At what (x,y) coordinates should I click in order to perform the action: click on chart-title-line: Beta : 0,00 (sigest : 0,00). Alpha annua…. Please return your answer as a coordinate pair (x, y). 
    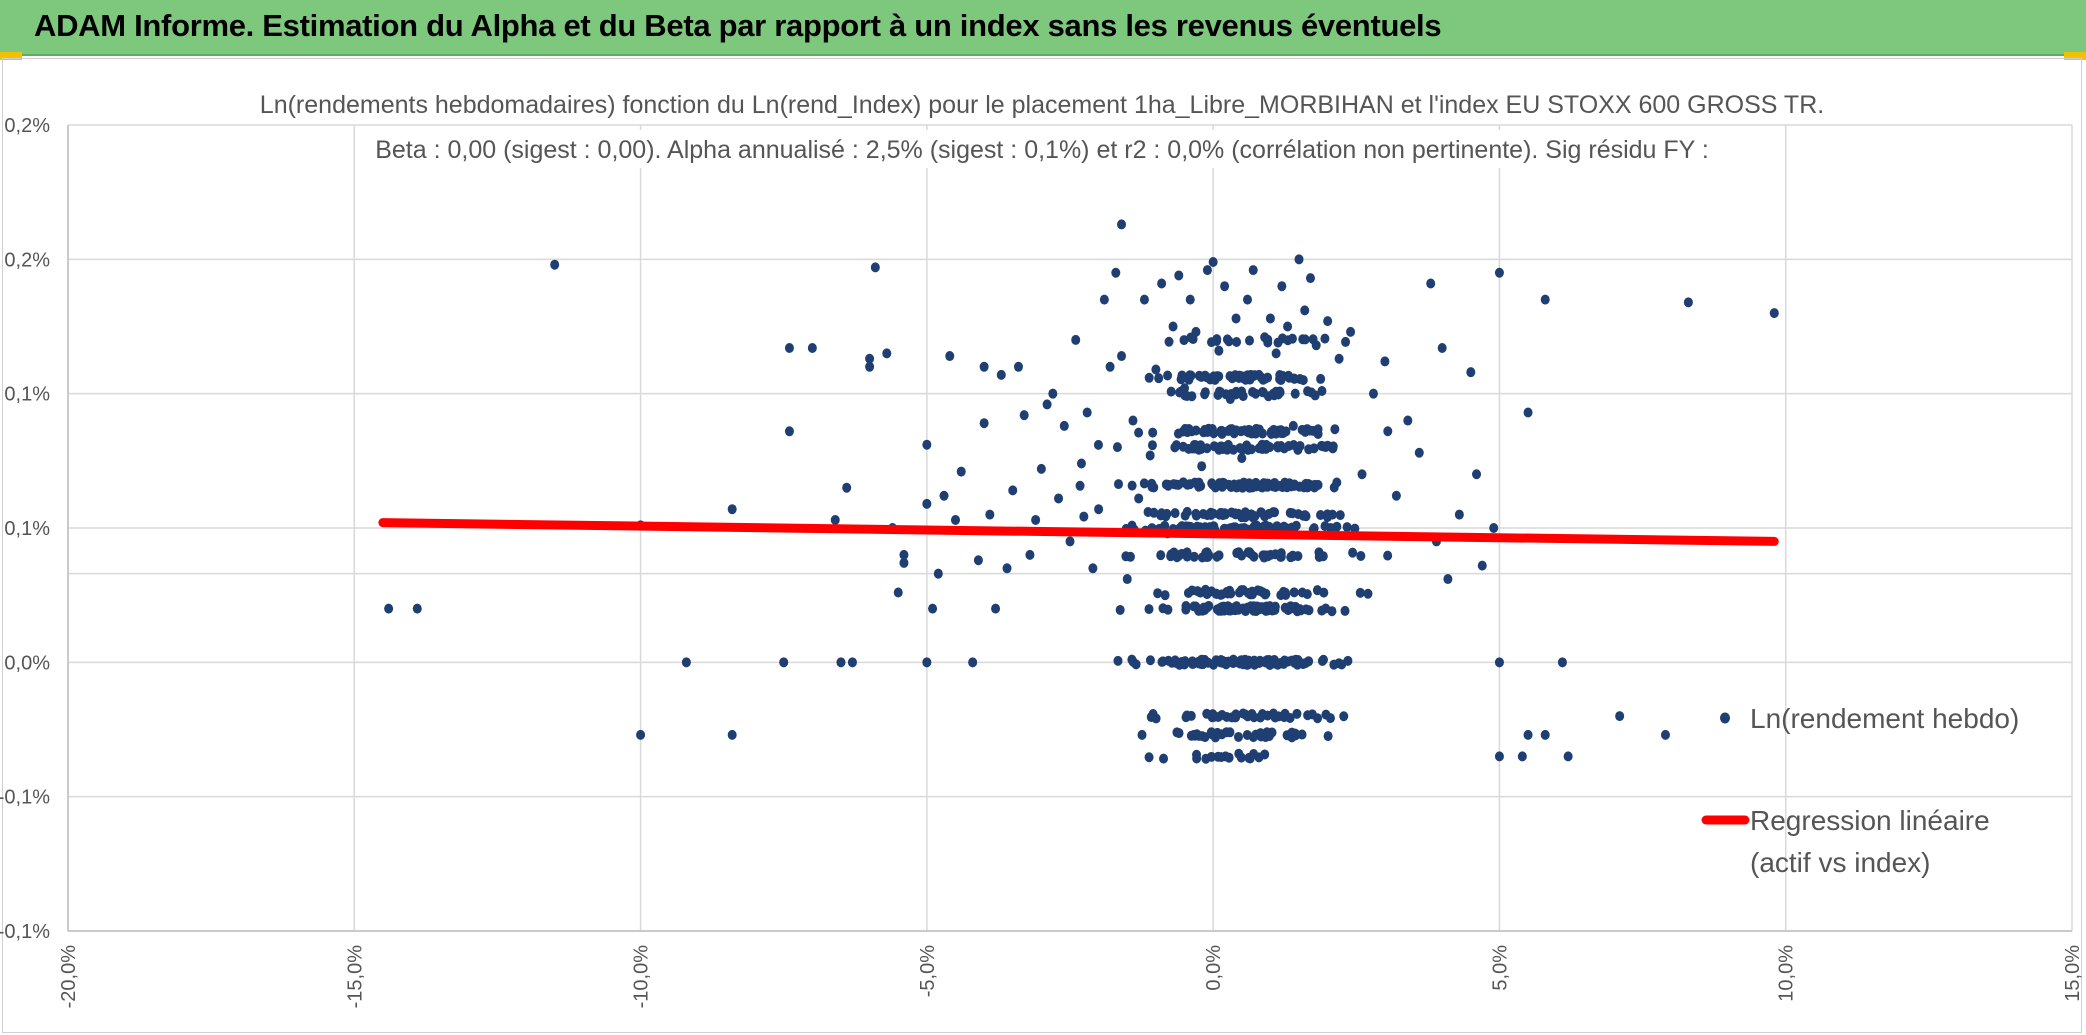
    Looking at the image, I should click on (1042, 150).